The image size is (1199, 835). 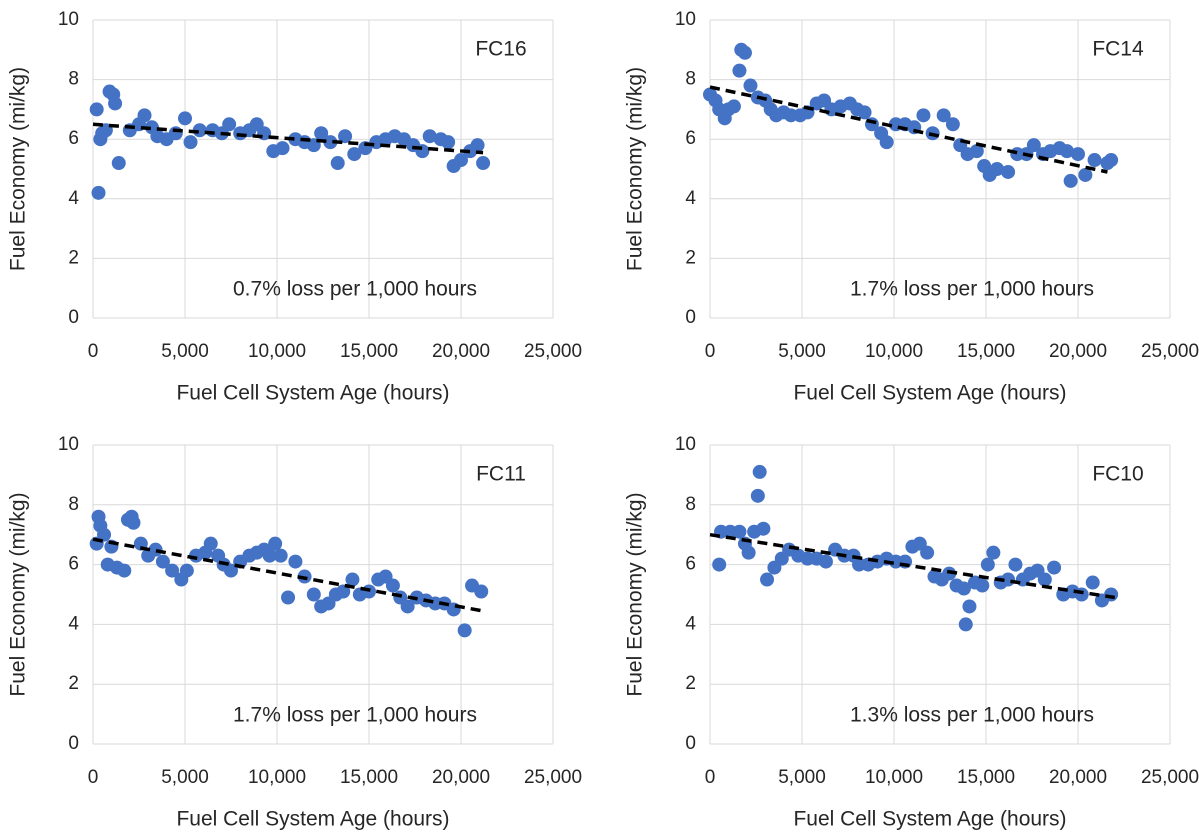 I want to click on panel-label: FC11, so click(x=501, y=474).